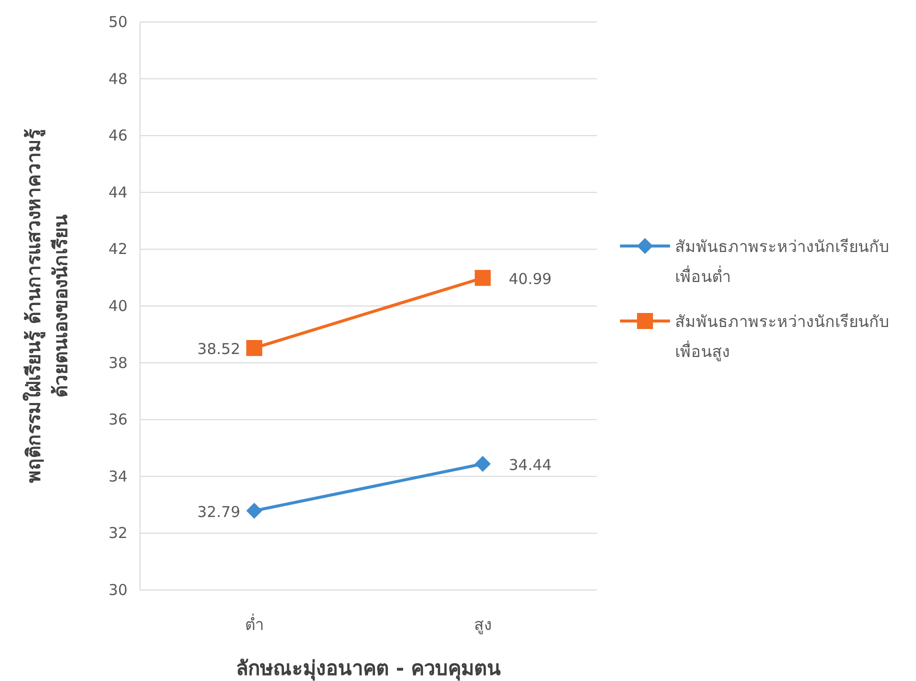  I want to click on data-label: 34.44, so click(530, 465).